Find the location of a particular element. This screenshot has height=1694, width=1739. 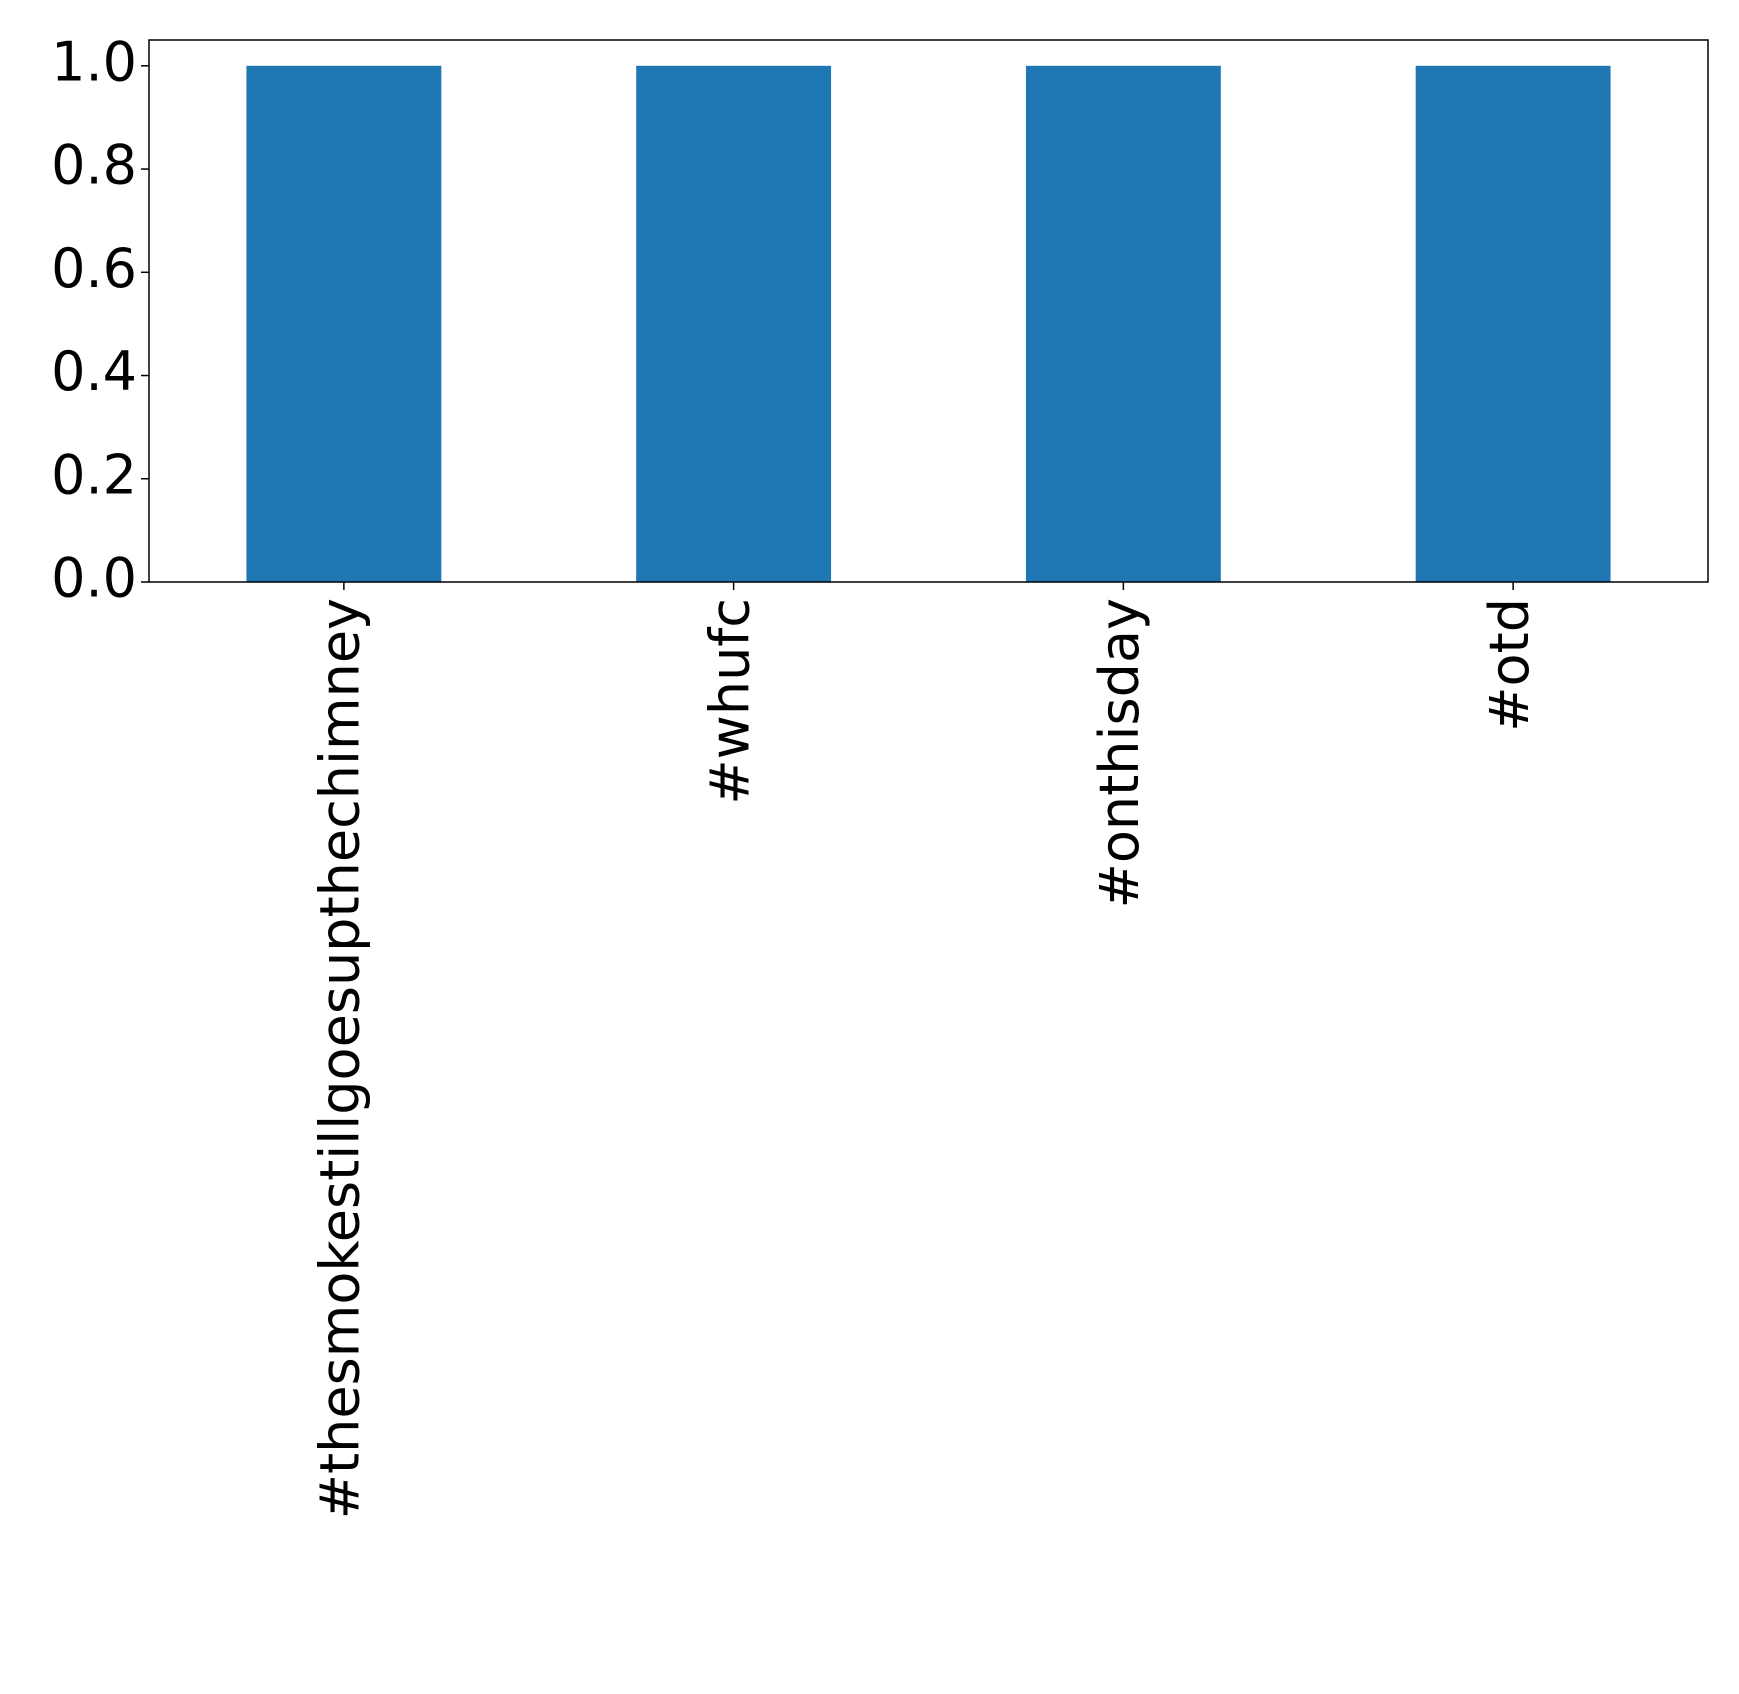

x-tick-label: #whufc is located at coordinates (729, 701).